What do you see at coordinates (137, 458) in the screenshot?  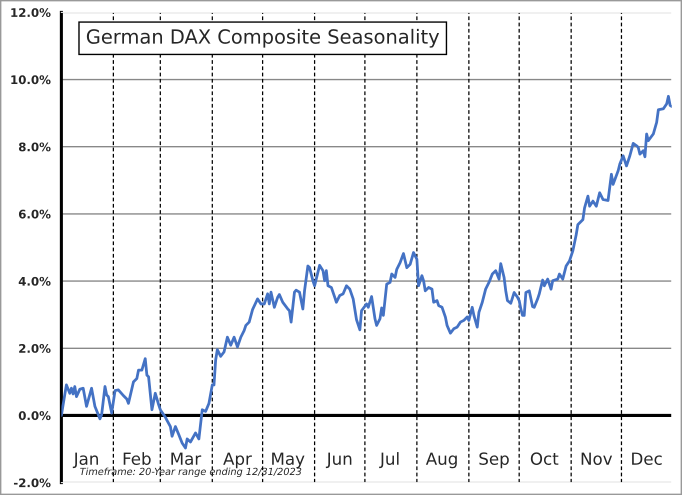 I see `x-tick-label: Feb` at bounding box center [137, 458].